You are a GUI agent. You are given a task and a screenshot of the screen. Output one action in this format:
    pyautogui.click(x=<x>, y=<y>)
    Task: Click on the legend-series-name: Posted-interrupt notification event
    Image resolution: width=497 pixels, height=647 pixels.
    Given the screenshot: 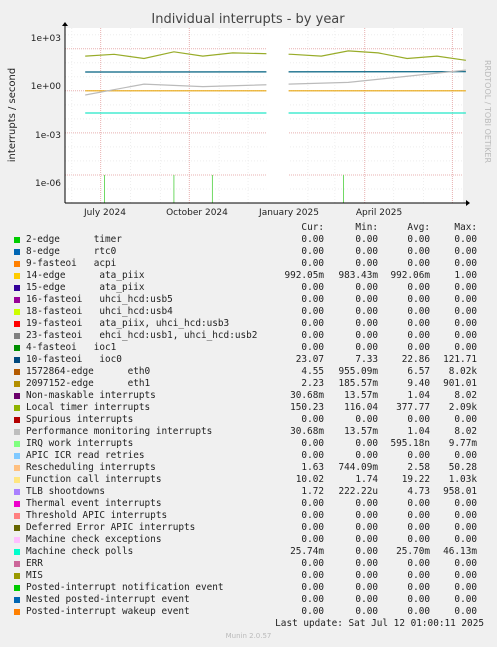 What is the action you would take?
    pyautogui.click(x=125, y=587)
    